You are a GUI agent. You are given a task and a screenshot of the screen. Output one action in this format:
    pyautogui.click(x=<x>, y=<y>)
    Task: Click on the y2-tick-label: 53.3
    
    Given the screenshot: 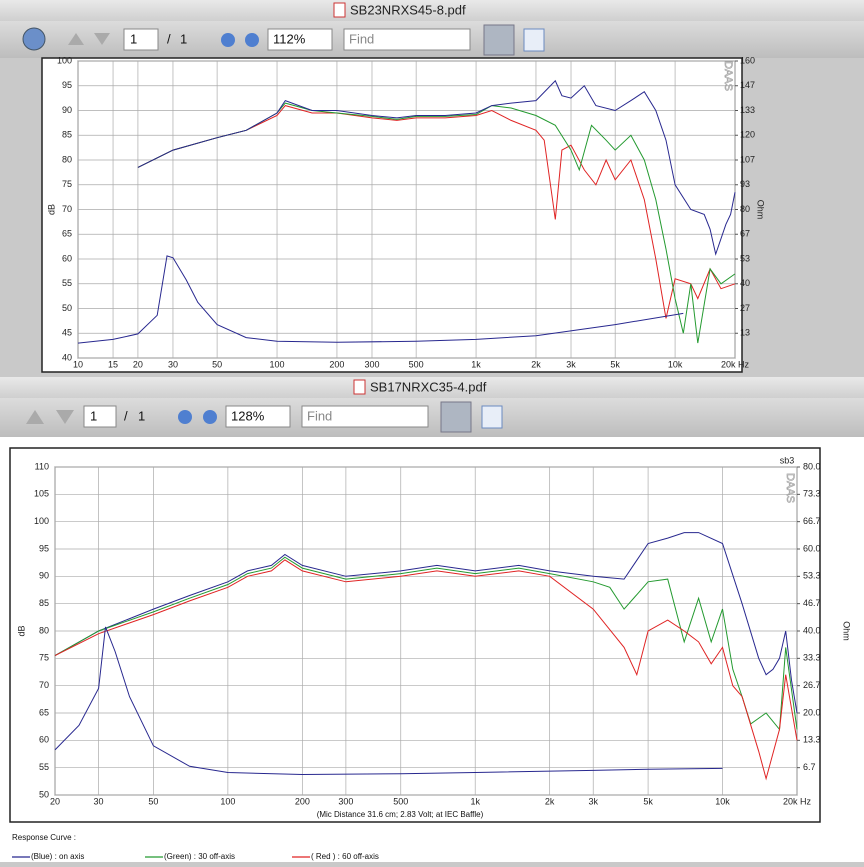 What is the action you would take?
    pyautogui.click(x=812, y=576)
    